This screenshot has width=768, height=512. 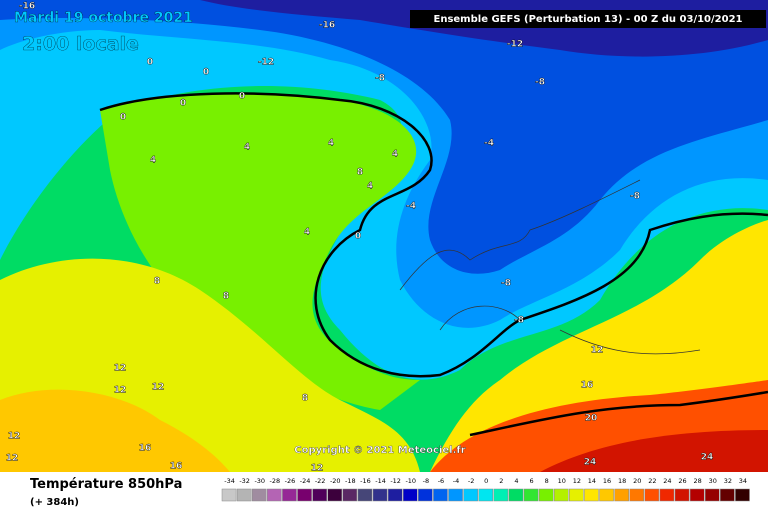 What do you see at coordinates (622, 481) in the screenshot?
I see `legend-label: 18` at bounding box center [622, 481].